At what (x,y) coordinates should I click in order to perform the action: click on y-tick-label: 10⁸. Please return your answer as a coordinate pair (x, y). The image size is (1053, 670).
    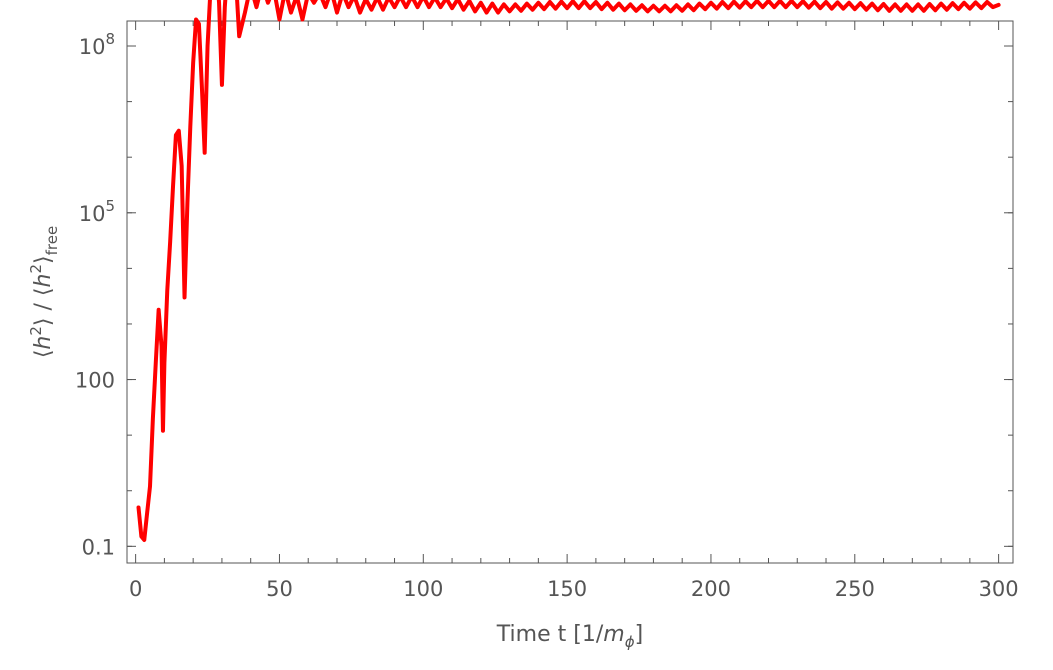
    Looking at the image, I should click on (97, 44).